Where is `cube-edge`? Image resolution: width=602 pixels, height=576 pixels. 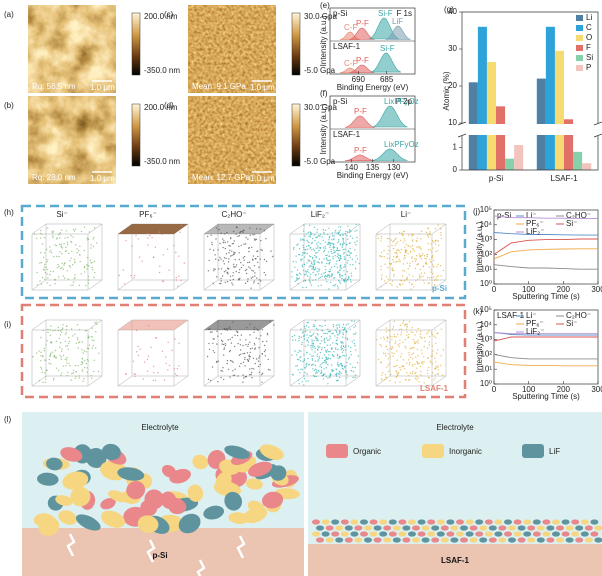
cube-edge is located at coordinates (411, 353).